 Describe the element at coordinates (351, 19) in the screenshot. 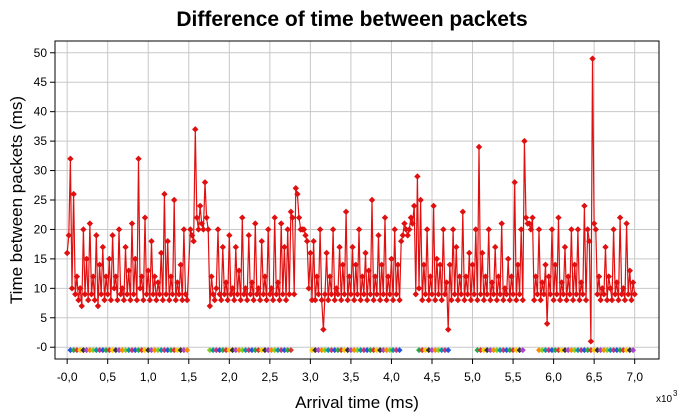

I see `chart-title: Difference of time between packets` at that location.